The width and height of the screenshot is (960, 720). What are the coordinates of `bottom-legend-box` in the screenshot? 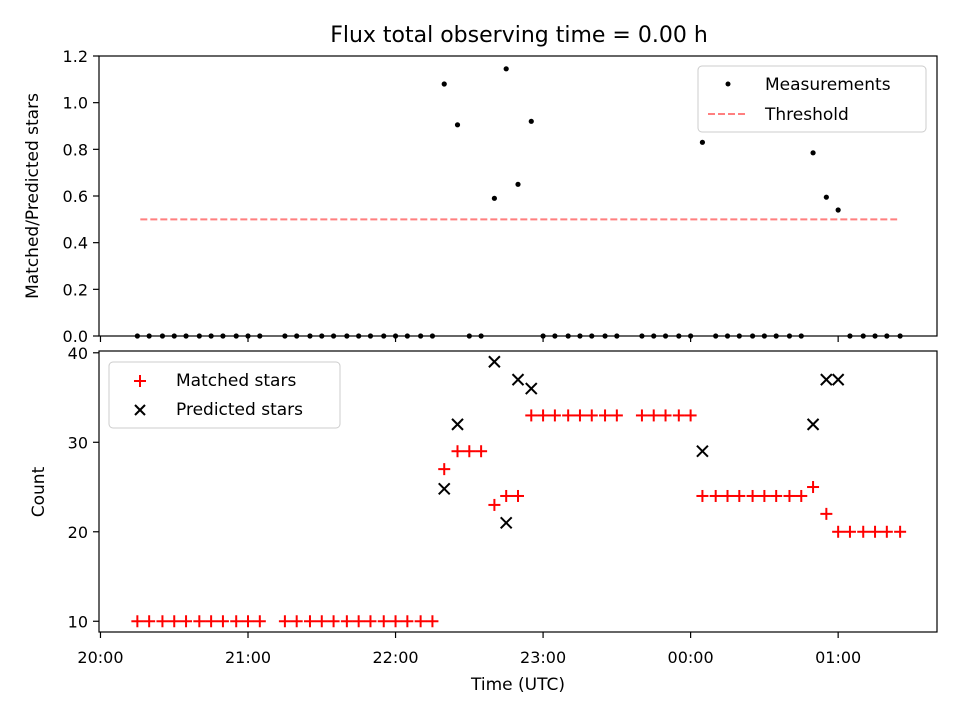 It's located at (224, 395).